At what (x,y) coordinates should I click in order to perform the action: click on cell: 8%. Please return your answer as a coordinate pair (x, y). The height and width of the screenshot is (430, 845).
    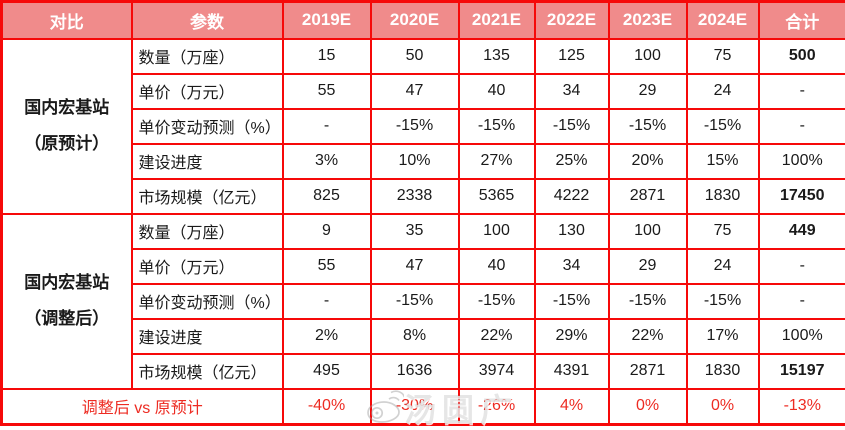
    Looking at the image, I should click on (415, 336).